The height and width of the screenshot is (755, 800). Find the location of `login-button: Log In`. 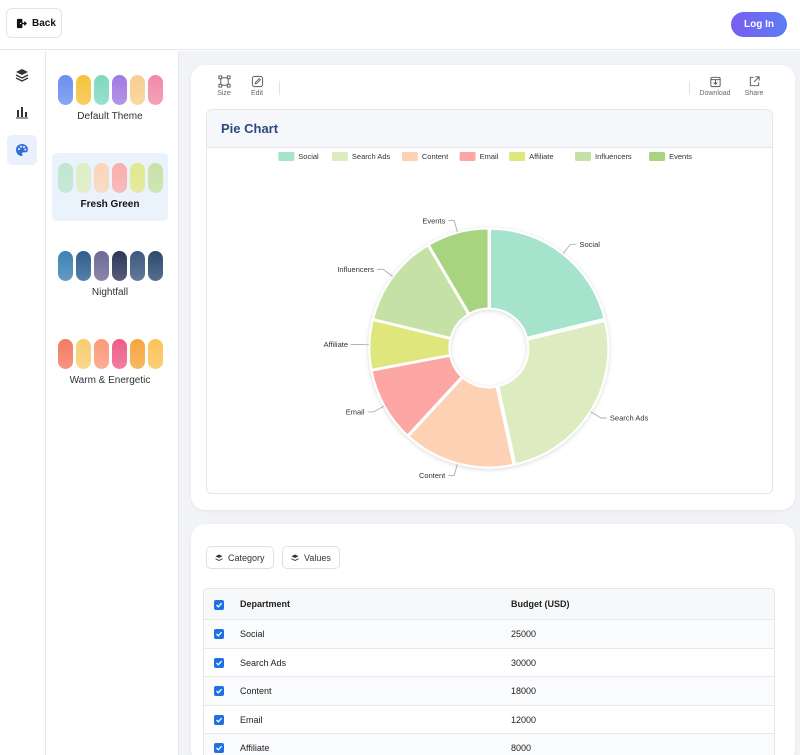

login-button: Log In is located at coordinates (759, 24).